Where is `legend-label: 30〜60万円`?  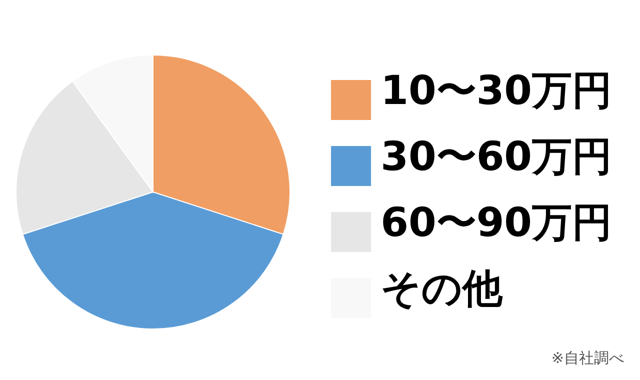
legend-label: 30〜60万円 is located at coordinates (496, 157).